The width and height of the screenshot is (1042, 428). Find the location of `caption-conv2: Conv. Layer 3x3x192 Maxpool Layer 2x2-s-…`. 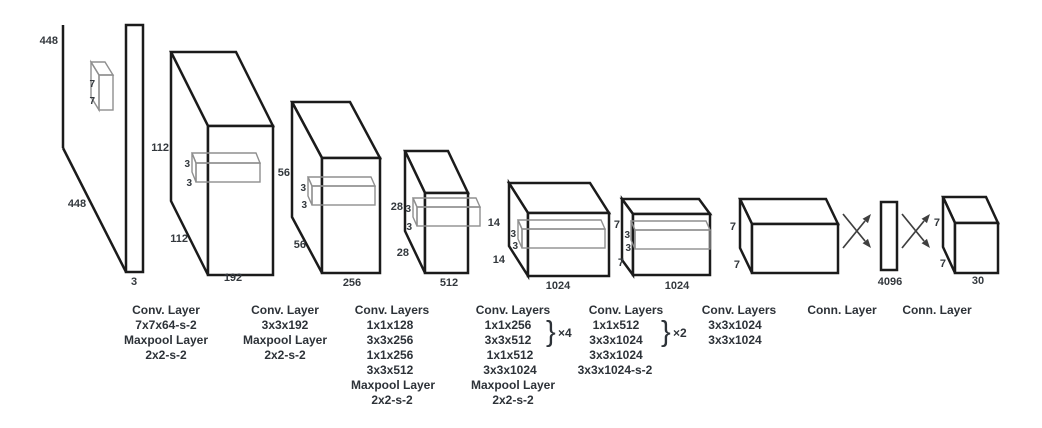

caption-conv2: Conv. Layer 3x3x192 Maxpool Layer 2x2-s-… is located at coordinates (285, 332).